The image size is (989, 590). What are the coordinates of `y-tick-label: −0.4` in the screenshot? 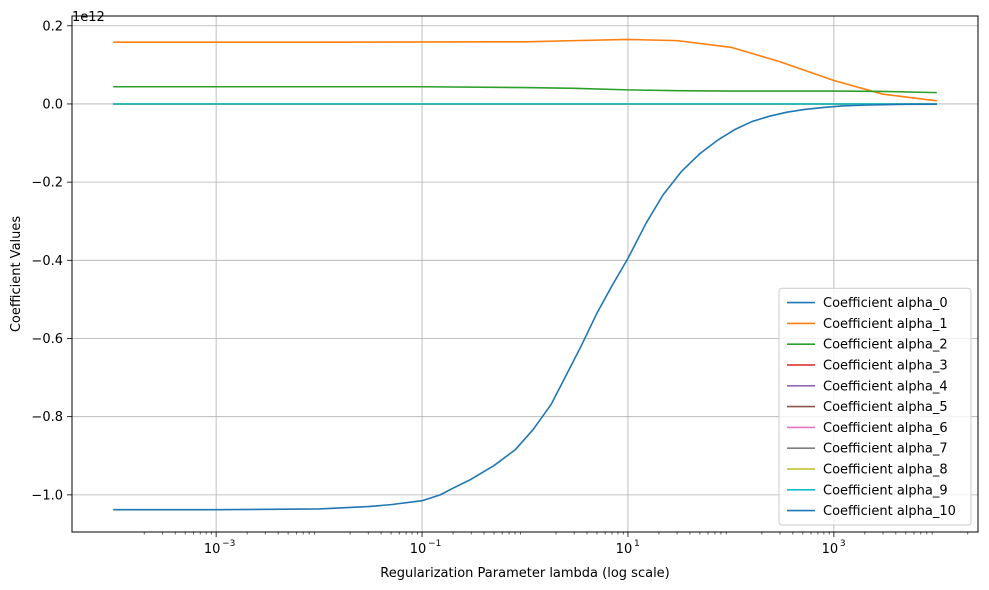 It's located at (47, 261).